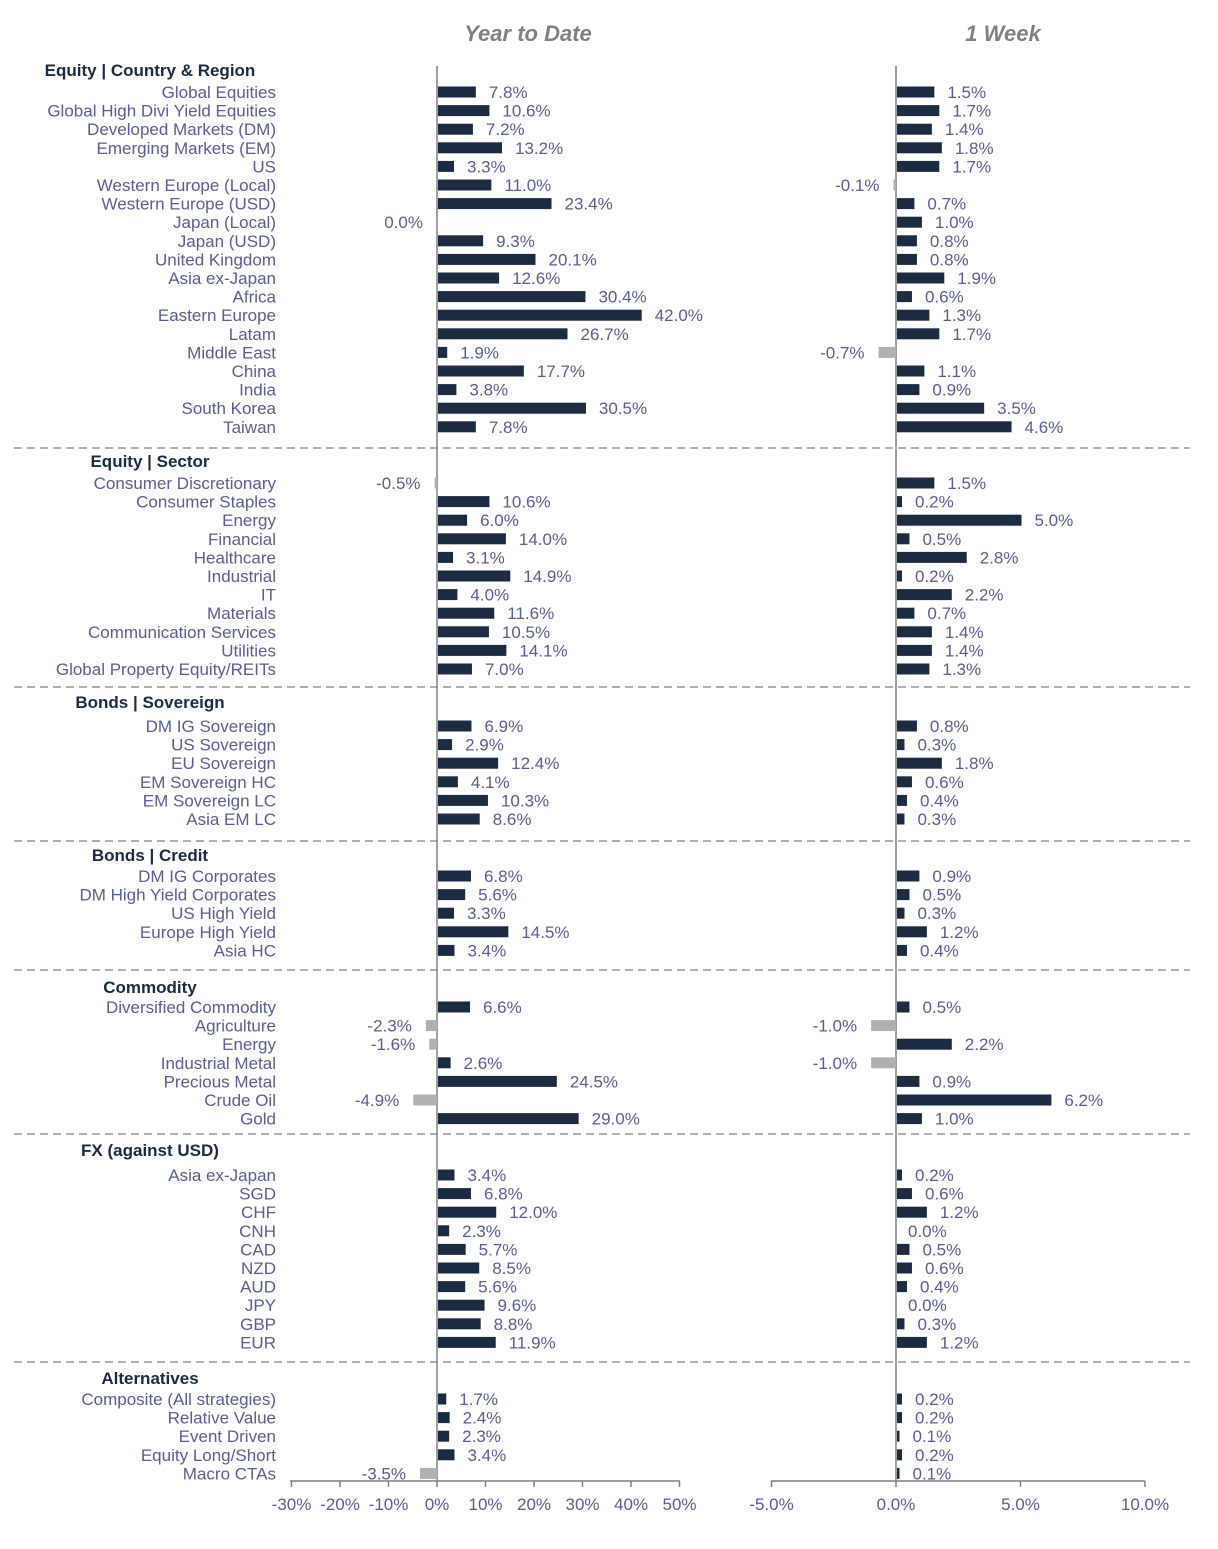 This screenshot has width=1218, height=1549. I want to click on x-tick-label: 5.0%, so click(1020, 1504).